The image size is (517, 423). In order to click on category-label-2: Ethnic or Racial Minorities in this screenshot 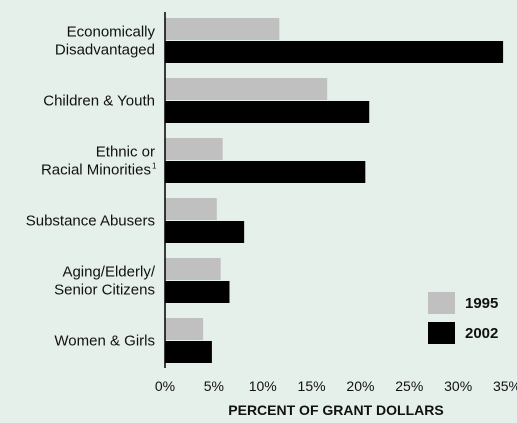, I will do `click(98, 161)`.